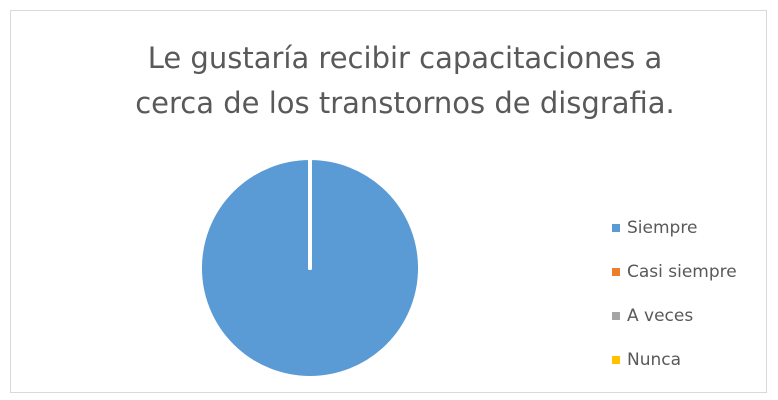  I want to click on legend-label: Casi siempre, so click(682, 272).